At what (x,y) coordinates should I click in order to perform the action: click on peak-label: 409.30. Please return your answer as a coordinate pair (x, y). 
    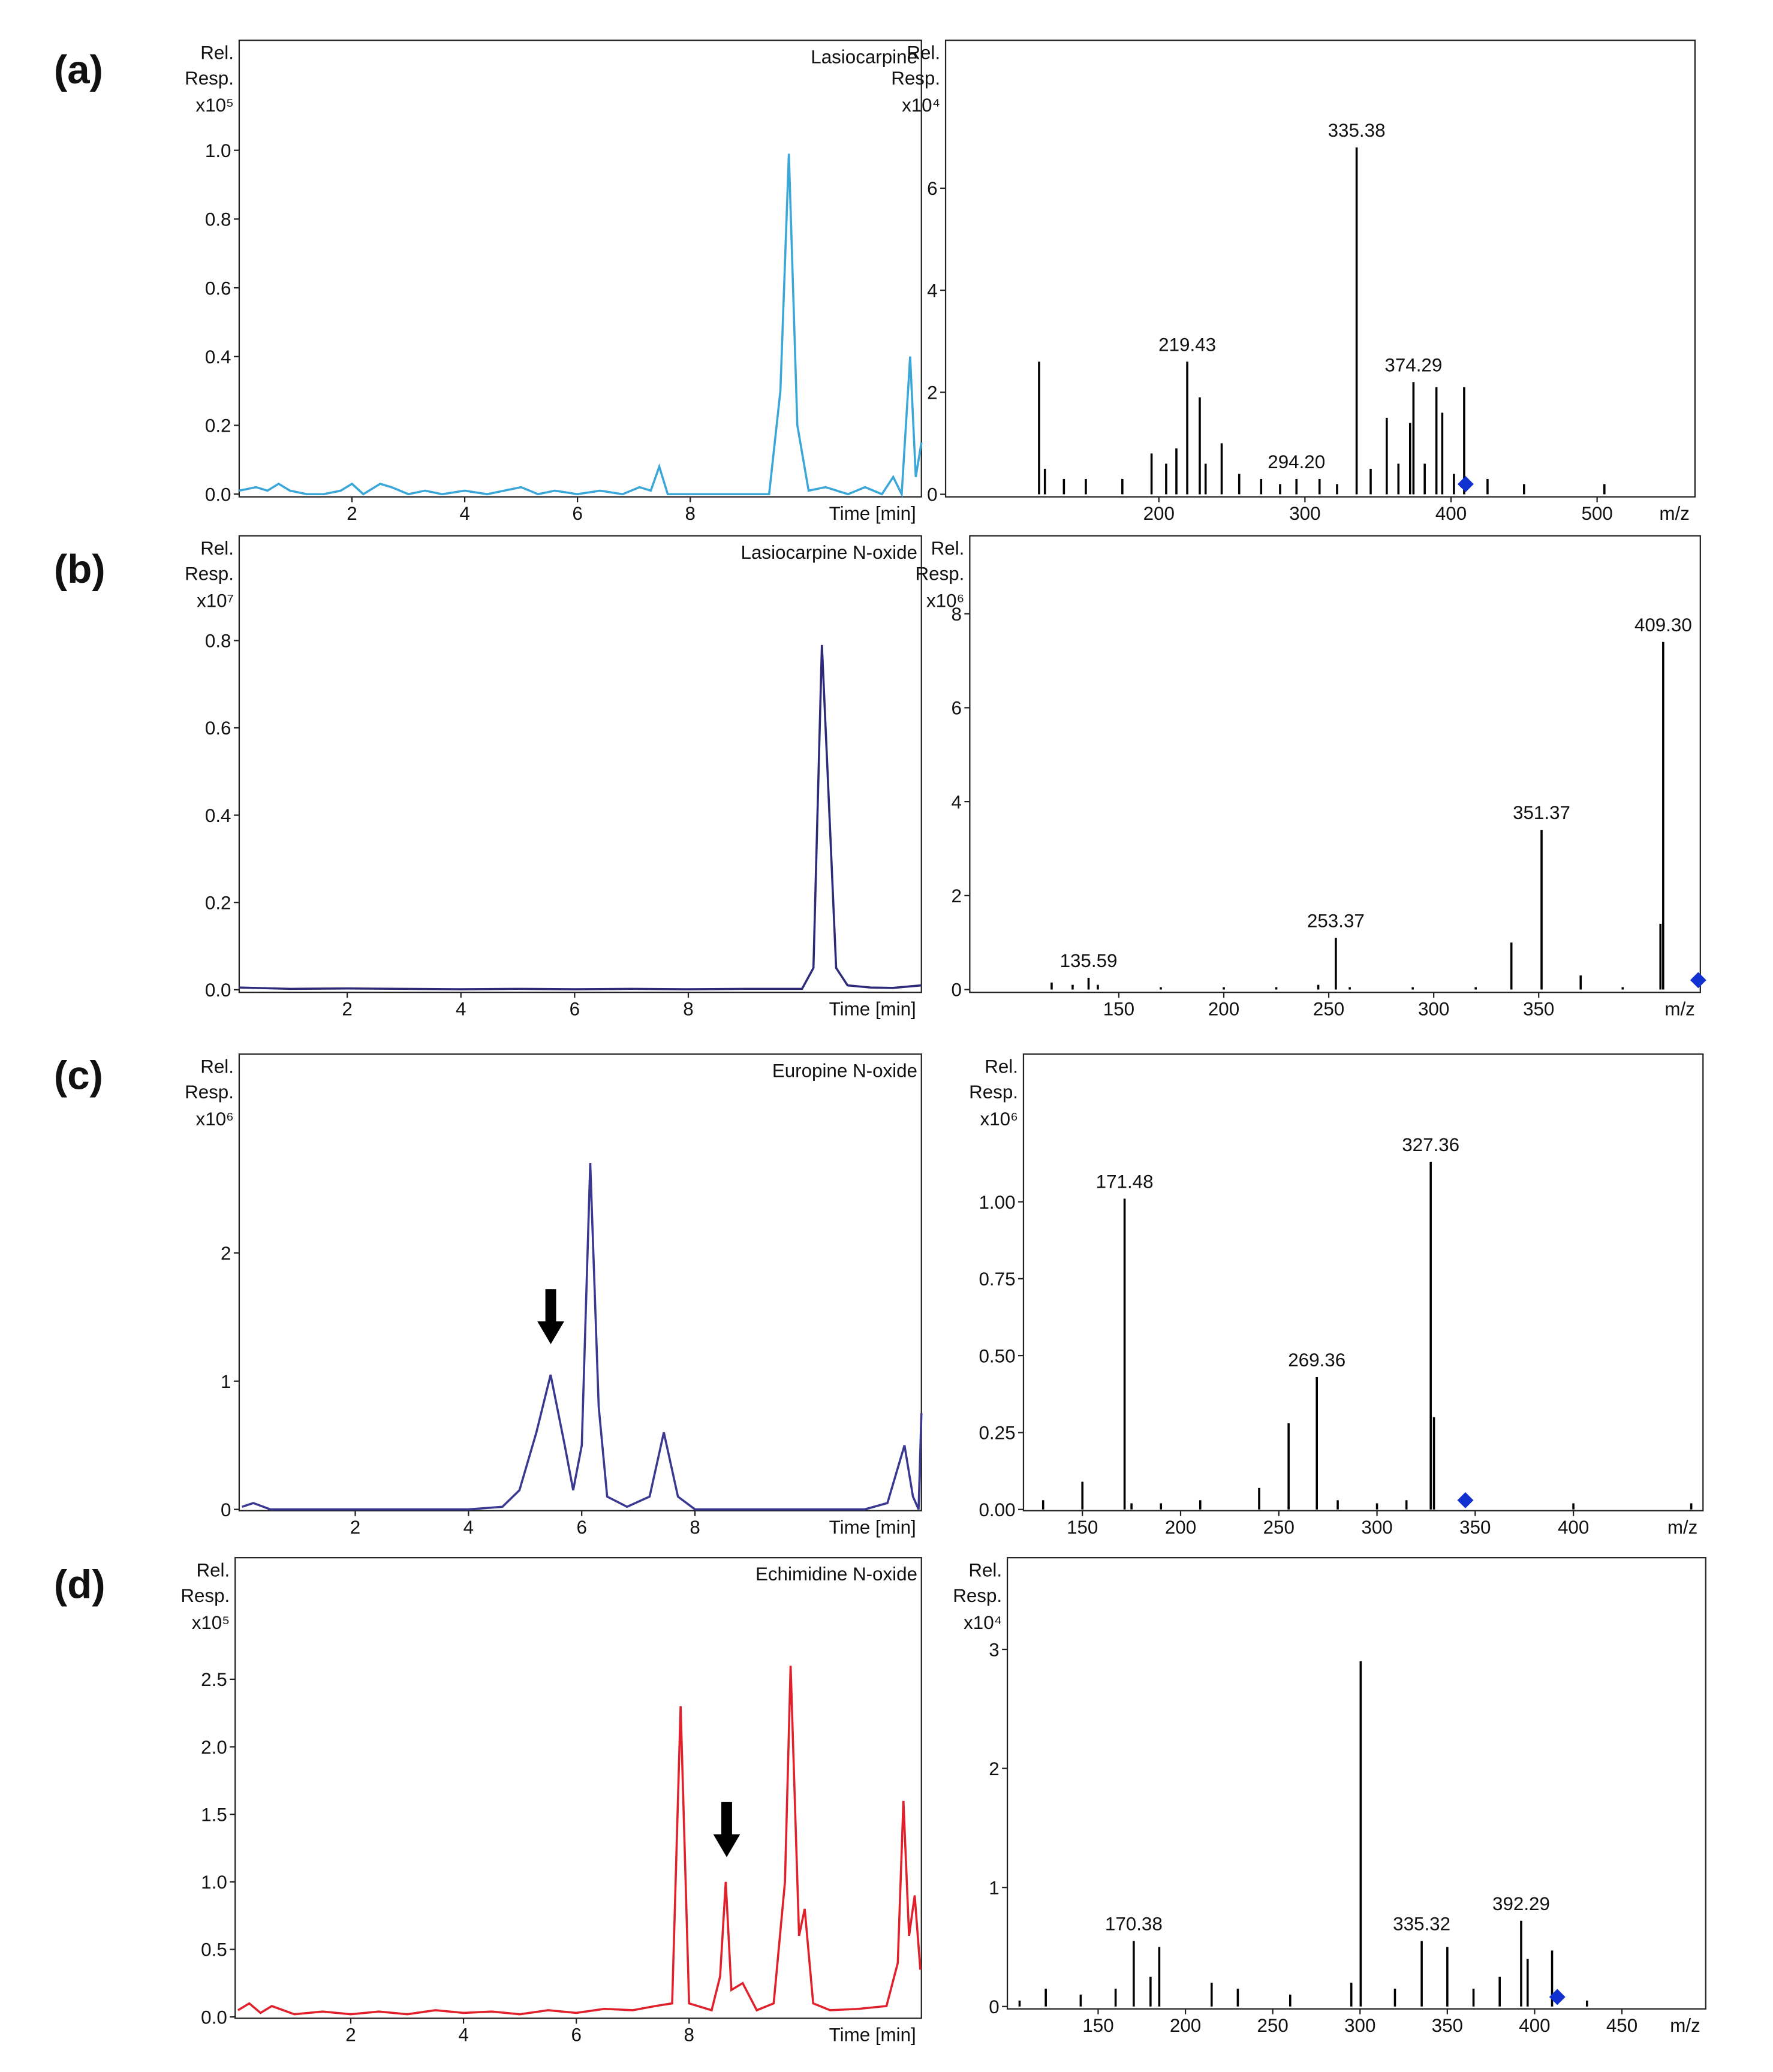
    Looking at the image, I should click on (1663, 626).